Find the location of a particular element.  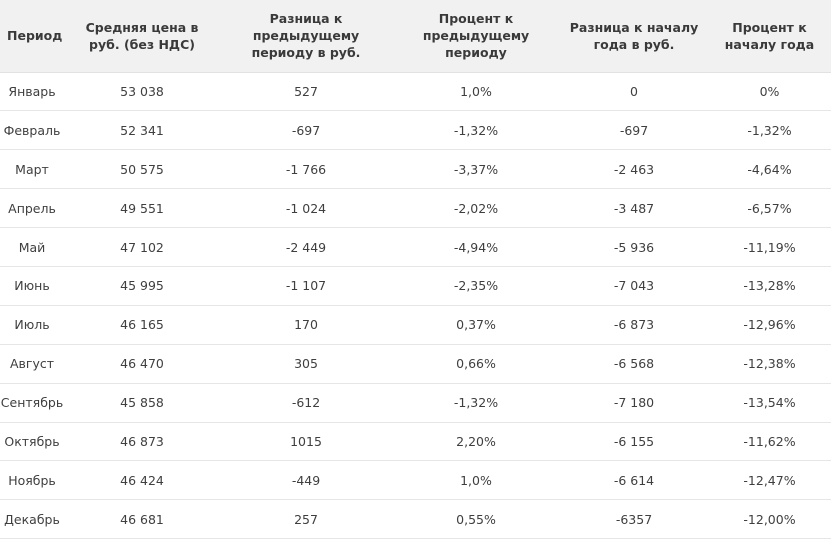

table-row: Февраль 52 341 -697 -1,32% -697 -1,32% is located at coordinates (415, 130).